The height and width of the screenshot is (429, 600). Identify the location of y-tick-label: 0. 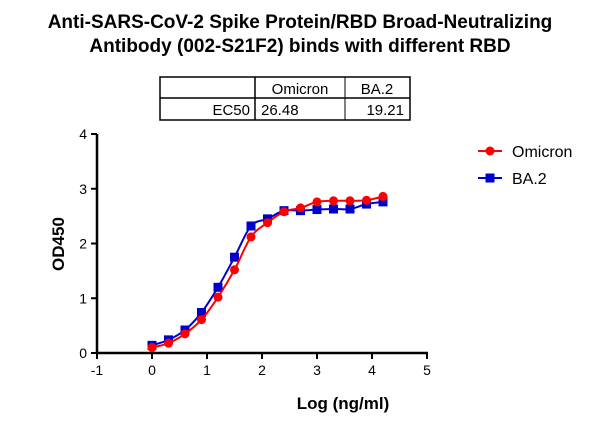
(83, 353).